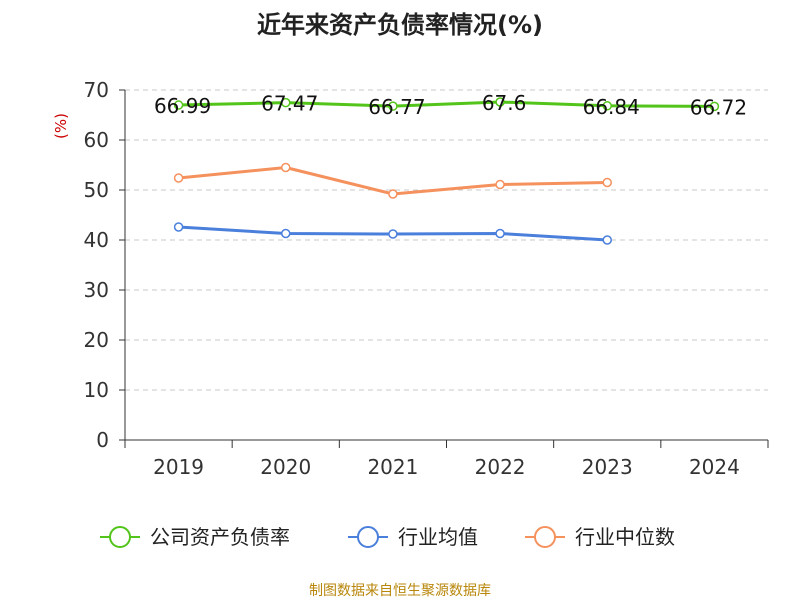  I want to click on legend-label: 行业中位数, so click(625, 537).